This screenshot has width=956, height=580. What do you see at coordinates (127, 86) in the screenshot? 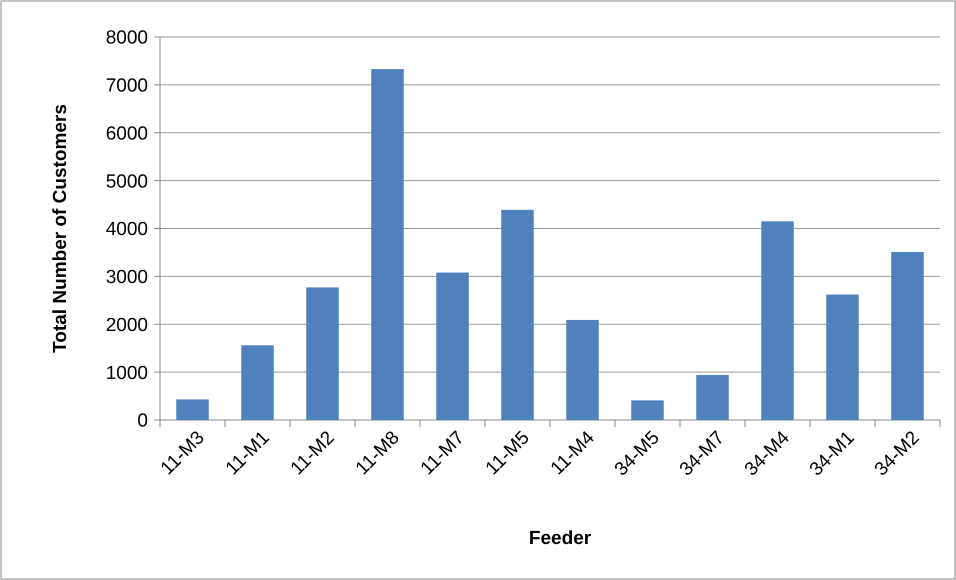
I see `y-tick-label: 7000` at bounding box center [127, 86].